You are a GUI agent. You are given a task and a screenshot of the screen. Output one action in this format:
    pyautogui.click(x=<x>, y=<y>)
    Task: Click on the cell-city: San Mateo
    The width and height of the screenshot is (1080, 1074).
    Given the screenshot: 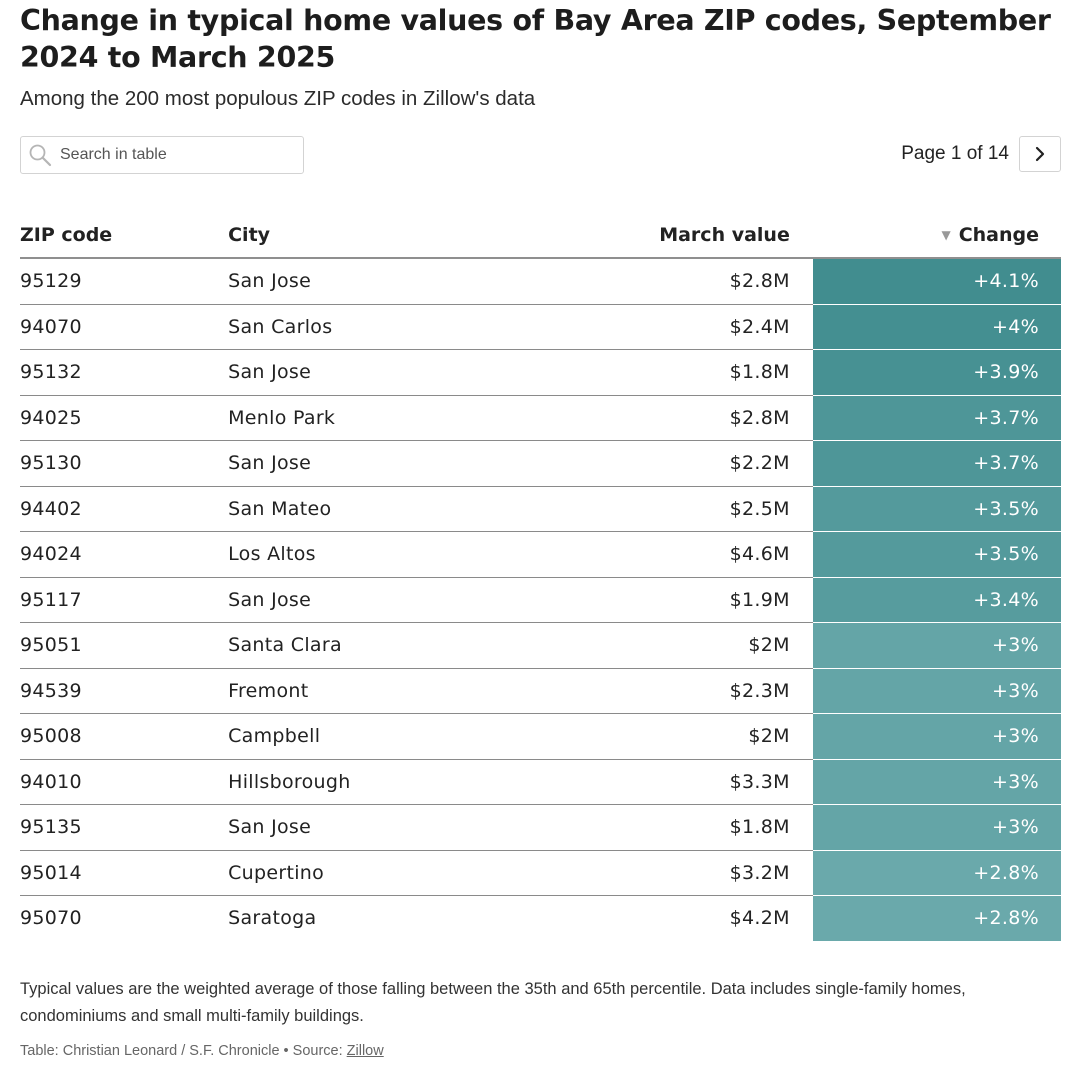 What is the action you would take?
    pyautogui.click(x=386, y=509)
    